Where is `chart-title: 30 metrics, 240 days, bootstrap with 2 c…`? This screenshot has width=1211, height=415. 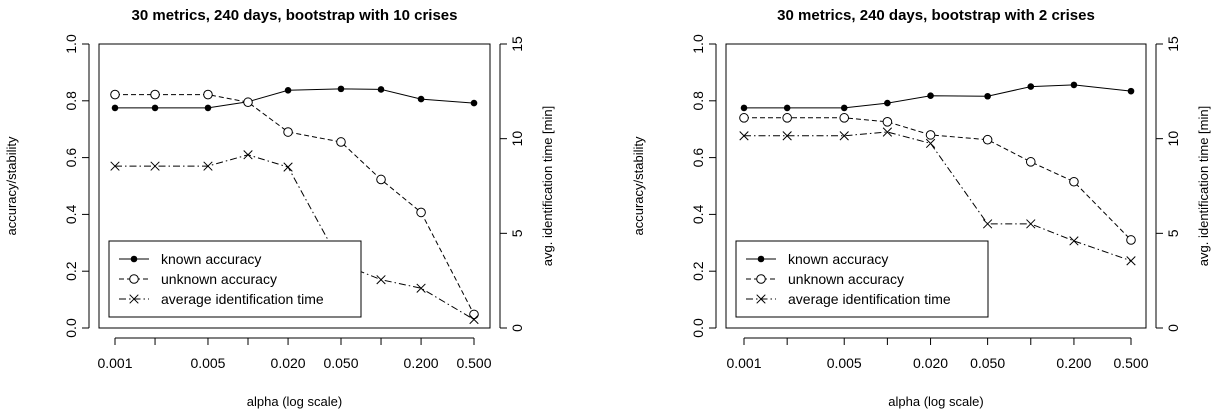 chart-title: 30 metrics, 240 days, bootstrap with 2 c… is located at coordinates (936, 15).